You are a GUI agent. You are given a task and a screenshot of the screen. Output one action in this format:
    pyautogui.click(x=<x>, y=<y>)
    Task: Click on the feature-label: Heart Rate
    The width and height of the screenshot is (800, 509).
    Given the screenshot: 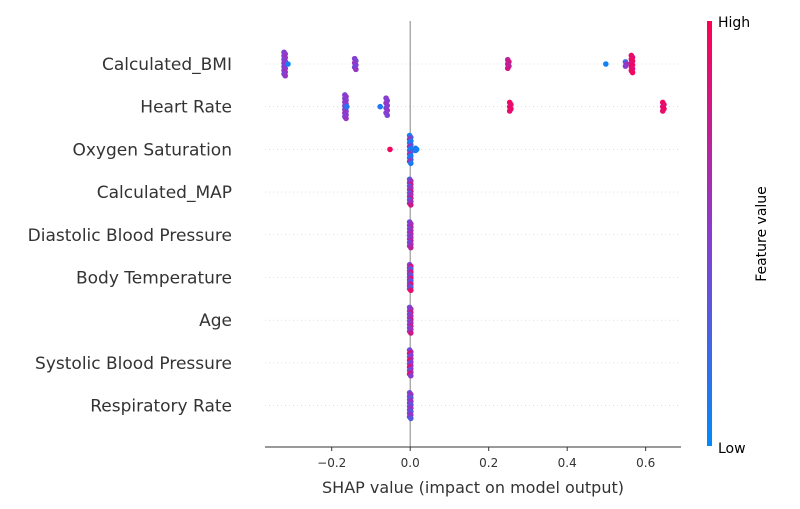 What is the action you would take?
    pyautogui.click(x=186, y=108)
    